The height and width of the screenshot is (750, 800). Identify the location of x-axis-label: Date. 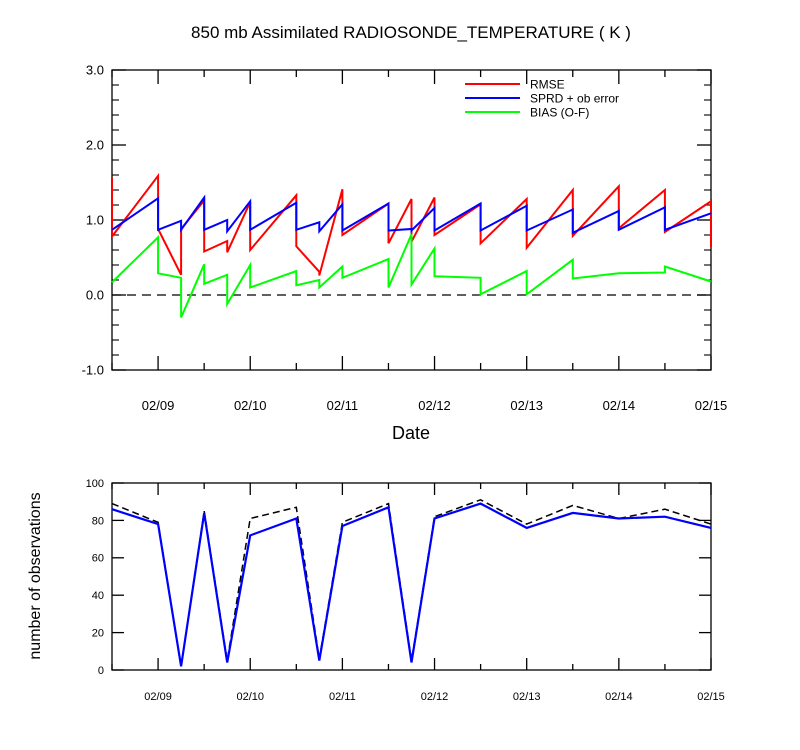
(411, 433).